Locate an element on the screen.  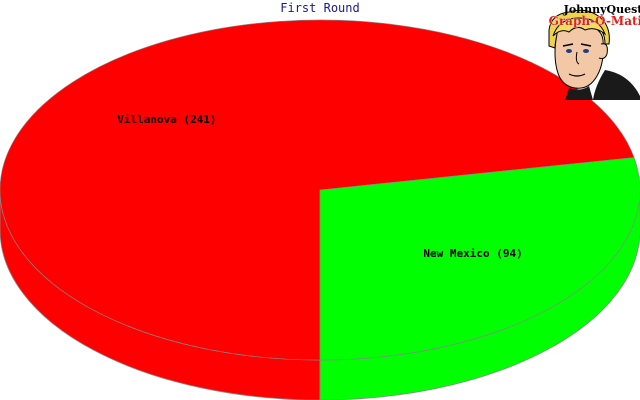
graph-o-matic-logo: JohnnyQuest Graph-O-Matic is located at coordinates (594, 51).